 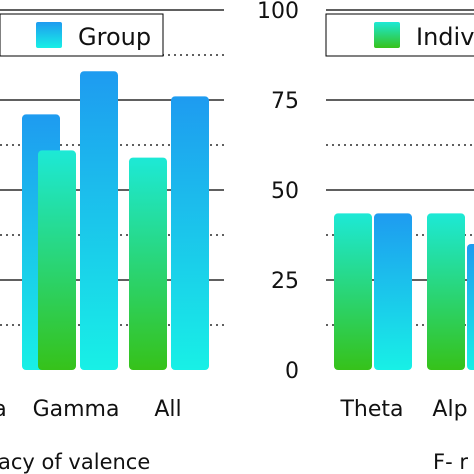 I want to click on right-category-labels: Theta Alp, so click(x=403, y=409).